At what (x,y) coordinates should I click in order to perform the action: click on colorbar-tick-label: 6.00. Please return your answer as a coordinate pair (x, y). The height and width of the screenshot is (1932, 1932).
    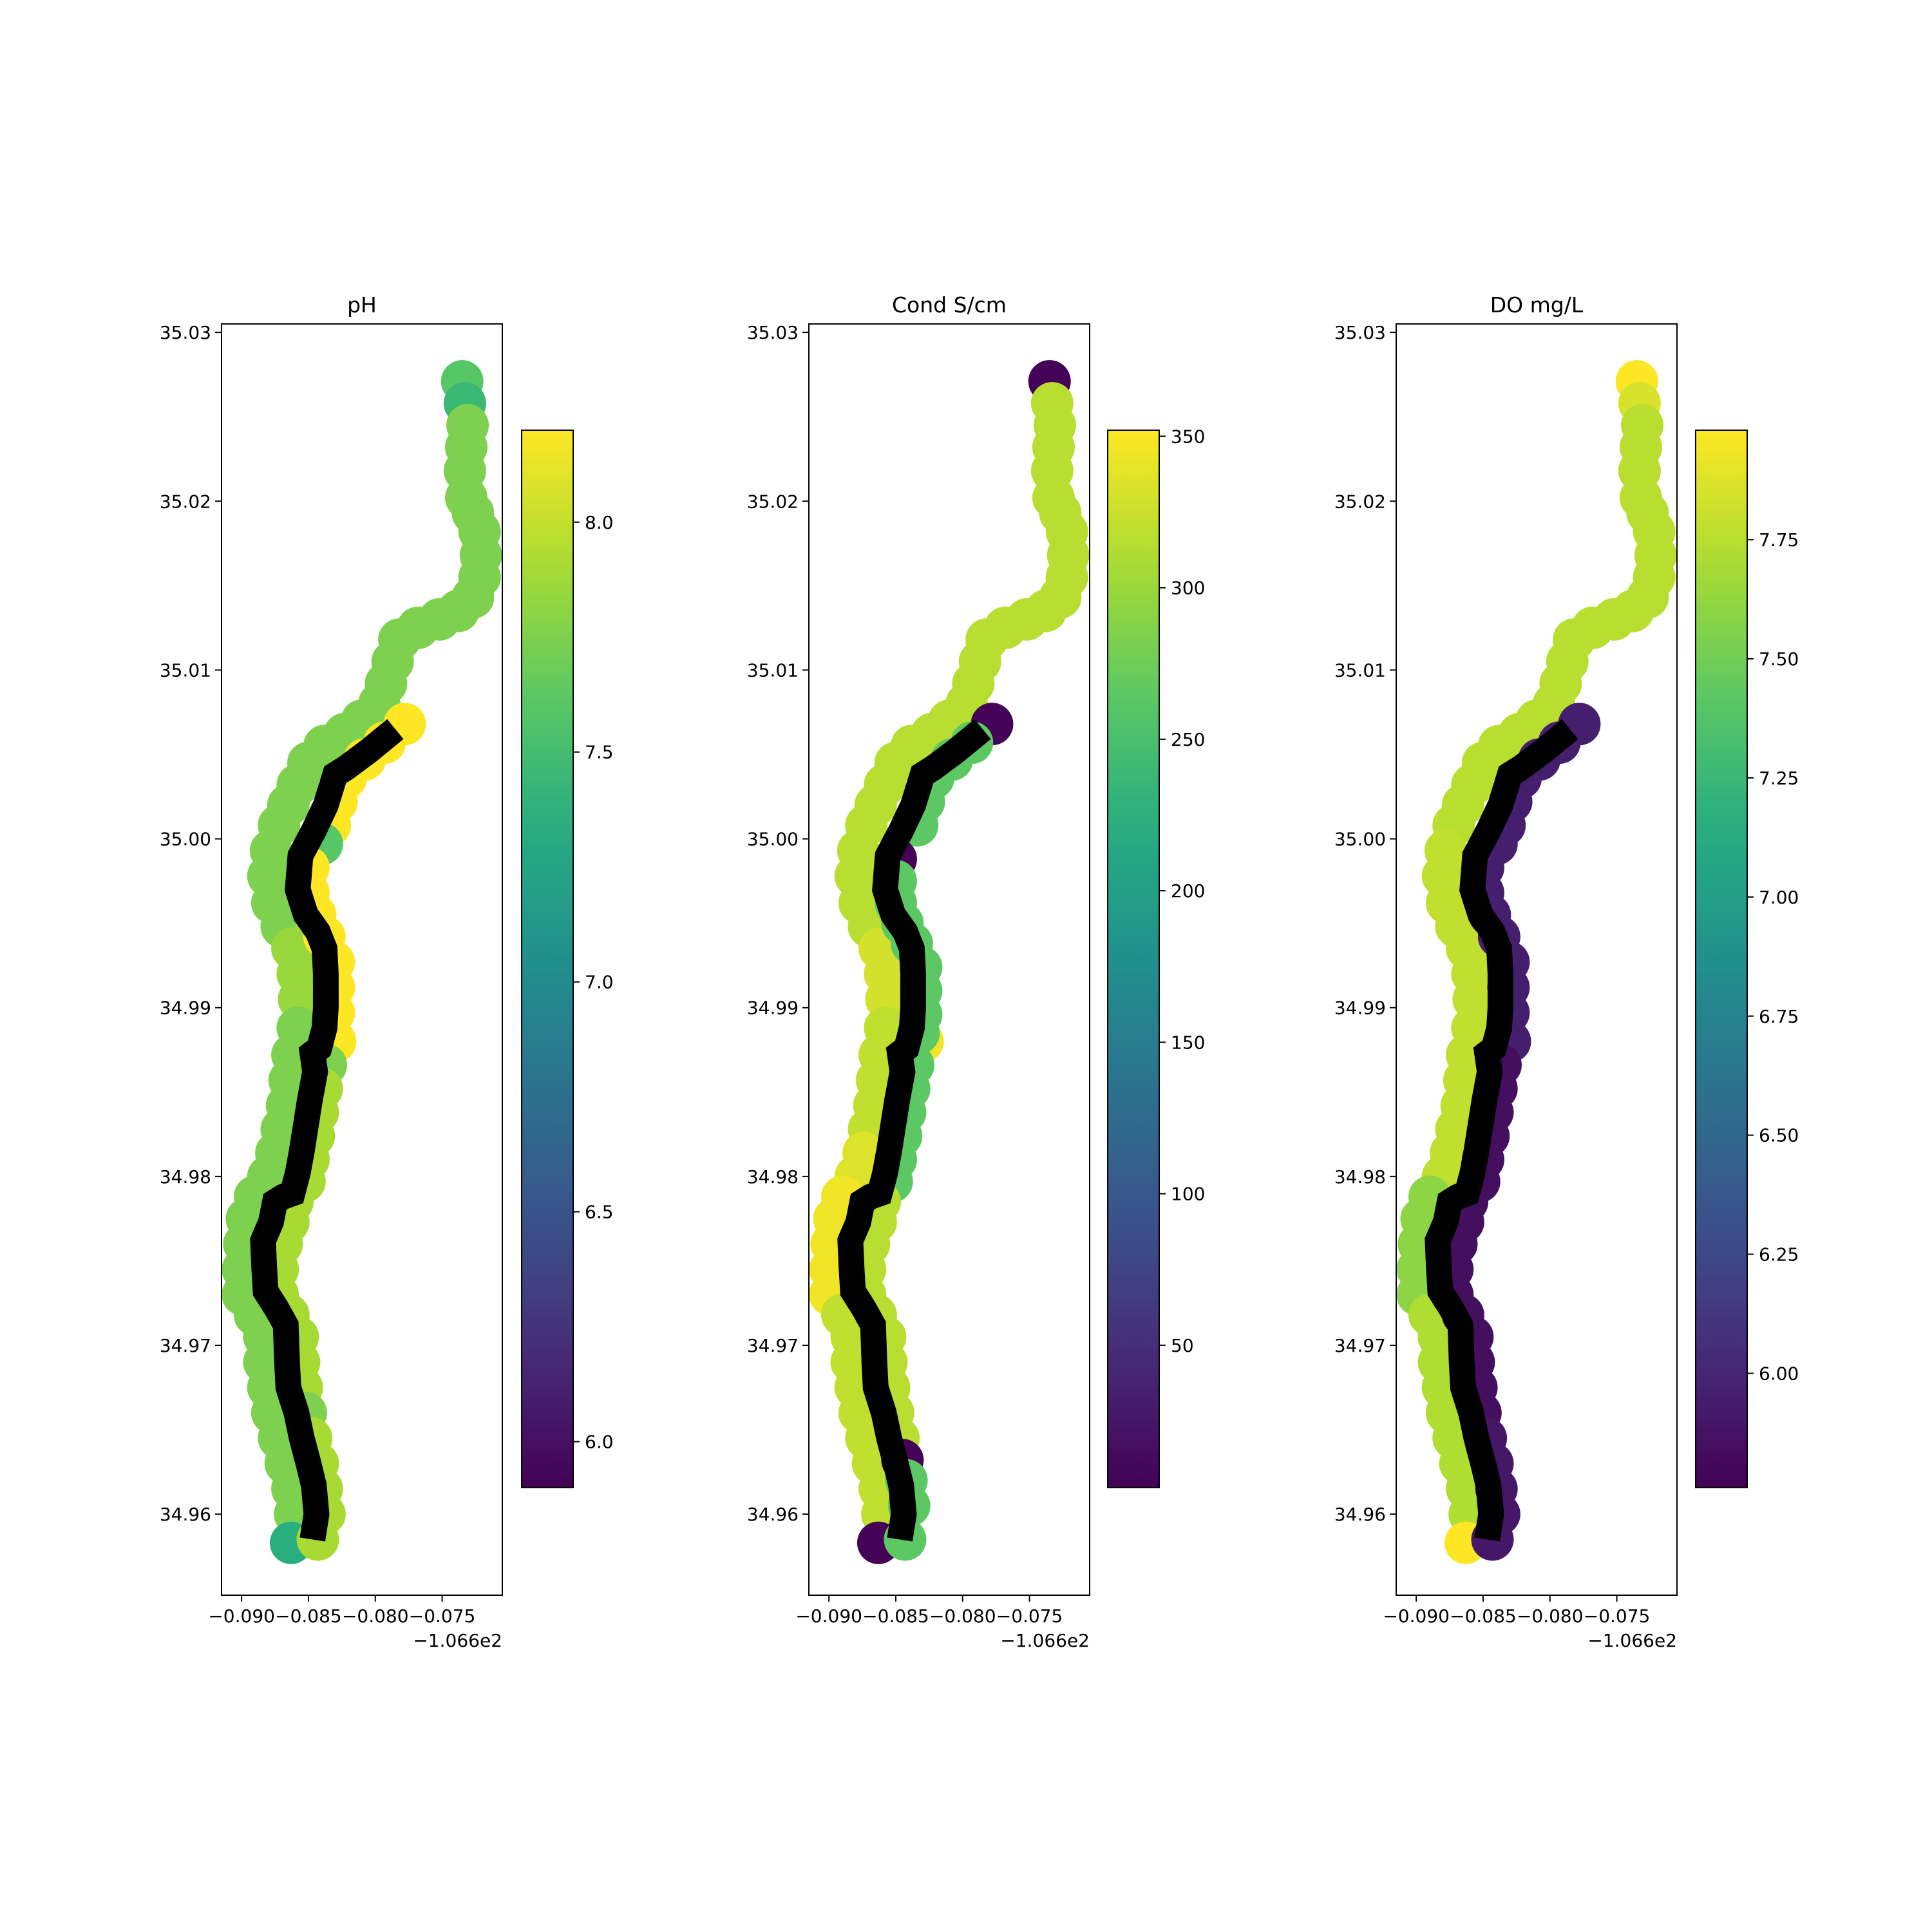
    Looking at the image, I should click on (1779, 1374).